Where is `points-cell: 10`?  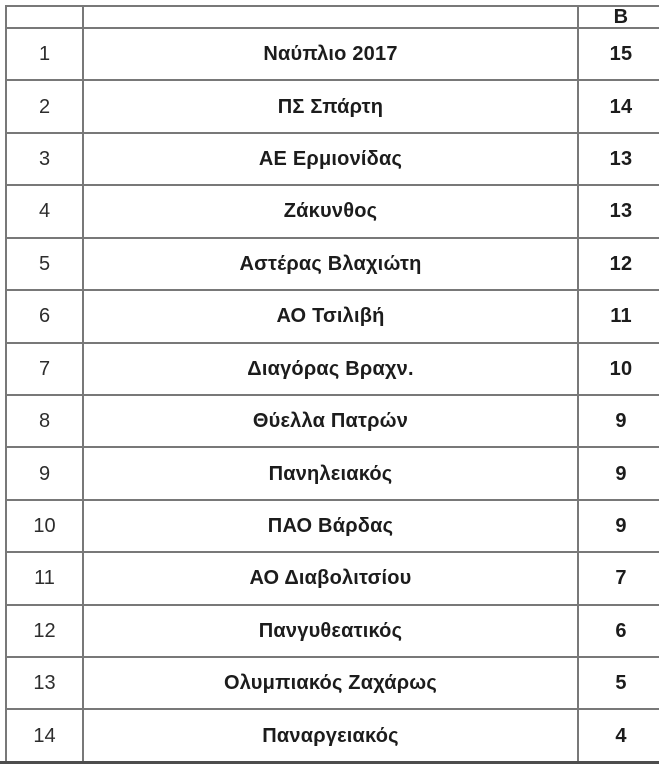
points-cell: 10 is located at coordinates (618, 368).